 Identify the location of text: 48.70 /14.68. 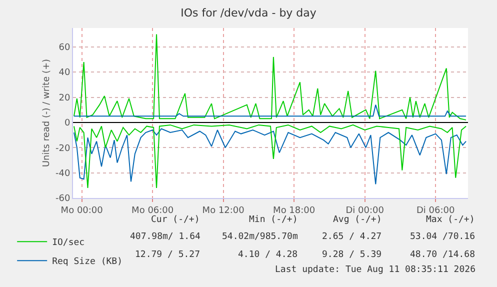
(443, 255).